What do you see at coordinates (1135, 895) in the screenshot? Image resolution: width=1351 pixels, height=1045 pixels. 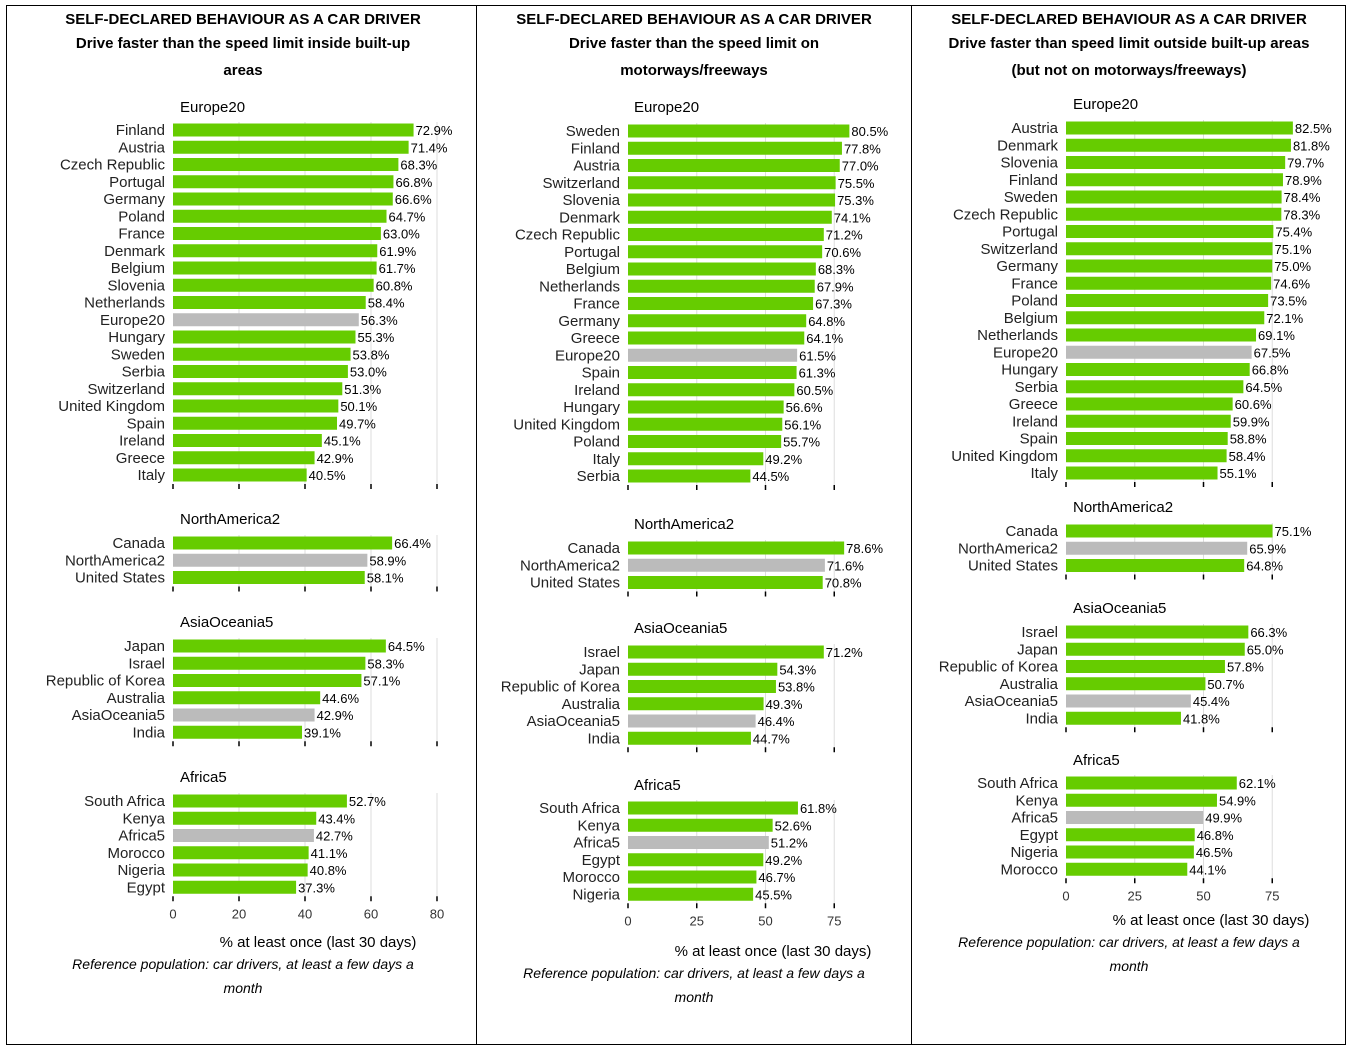 I see `tick-label: 25` at bounding box center [1135, 895].